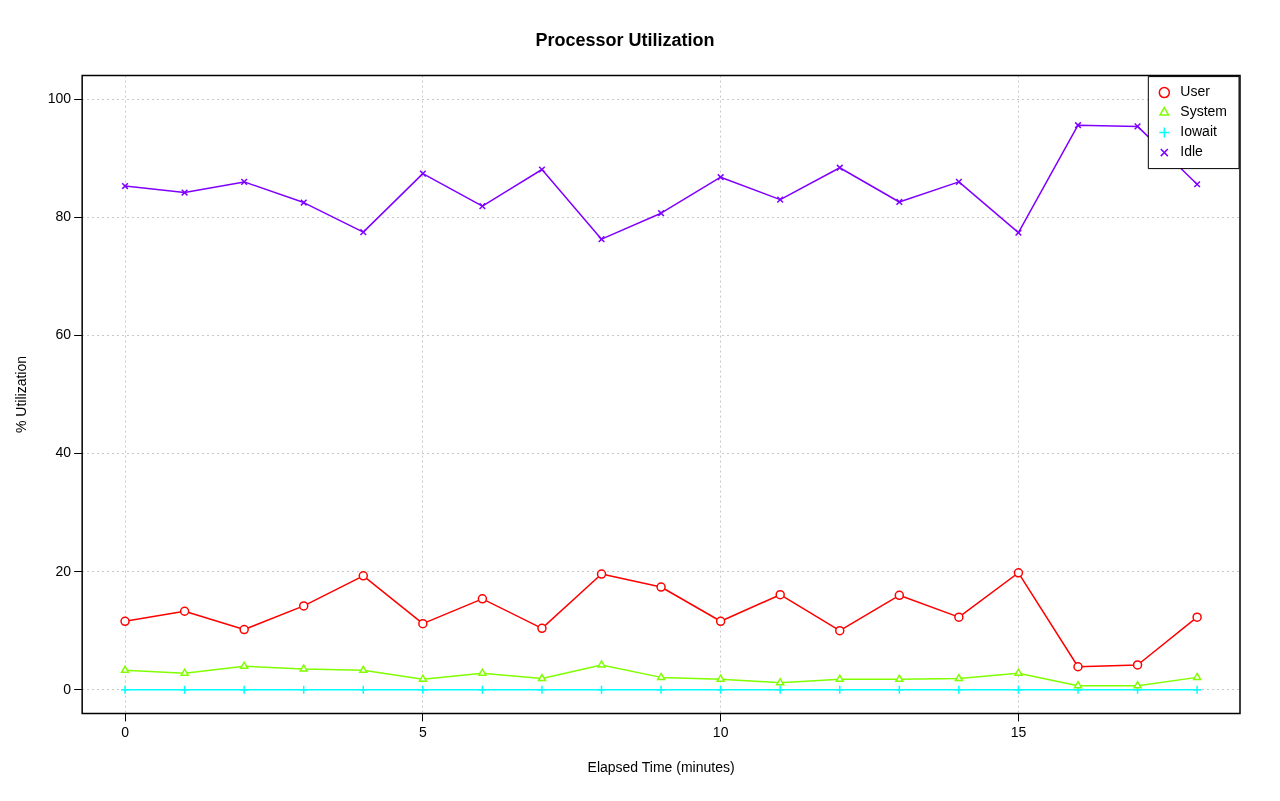 This screenshot has width=1280, height=801. Describe the element at coordinates (625, 39) in the screenshot. I see `chart-title: Processor Utilization` at that location.